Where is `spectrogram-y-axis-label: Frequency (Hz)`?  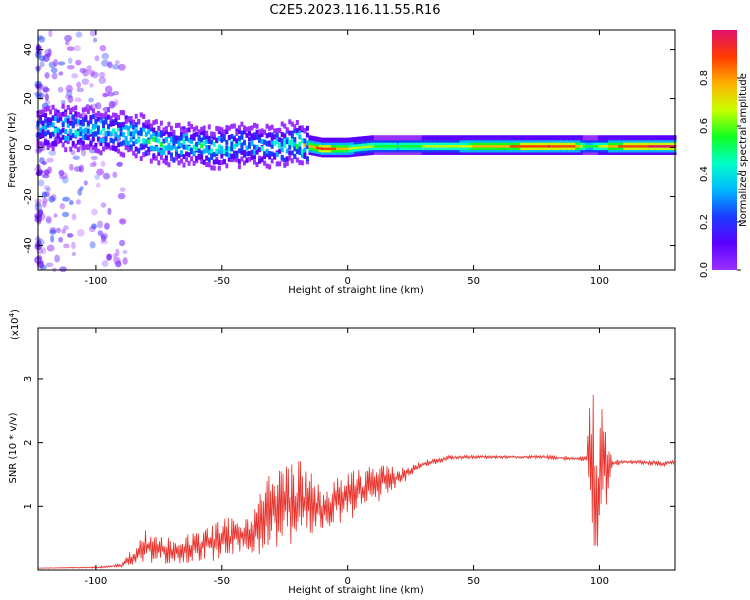
spectrogram-y-axis-label: Frequency (Hz) is located at coordinates (12, 150).